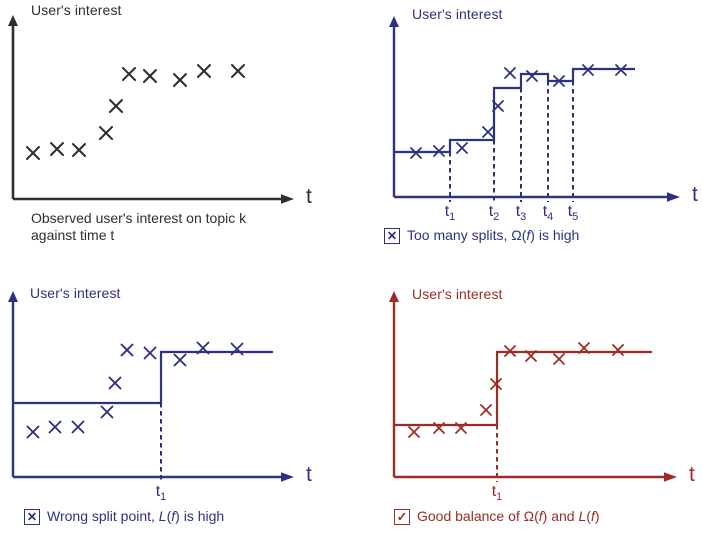 This screenshot has height=534, width=703. I want to click on plot-good-balance, so click(533, 386).